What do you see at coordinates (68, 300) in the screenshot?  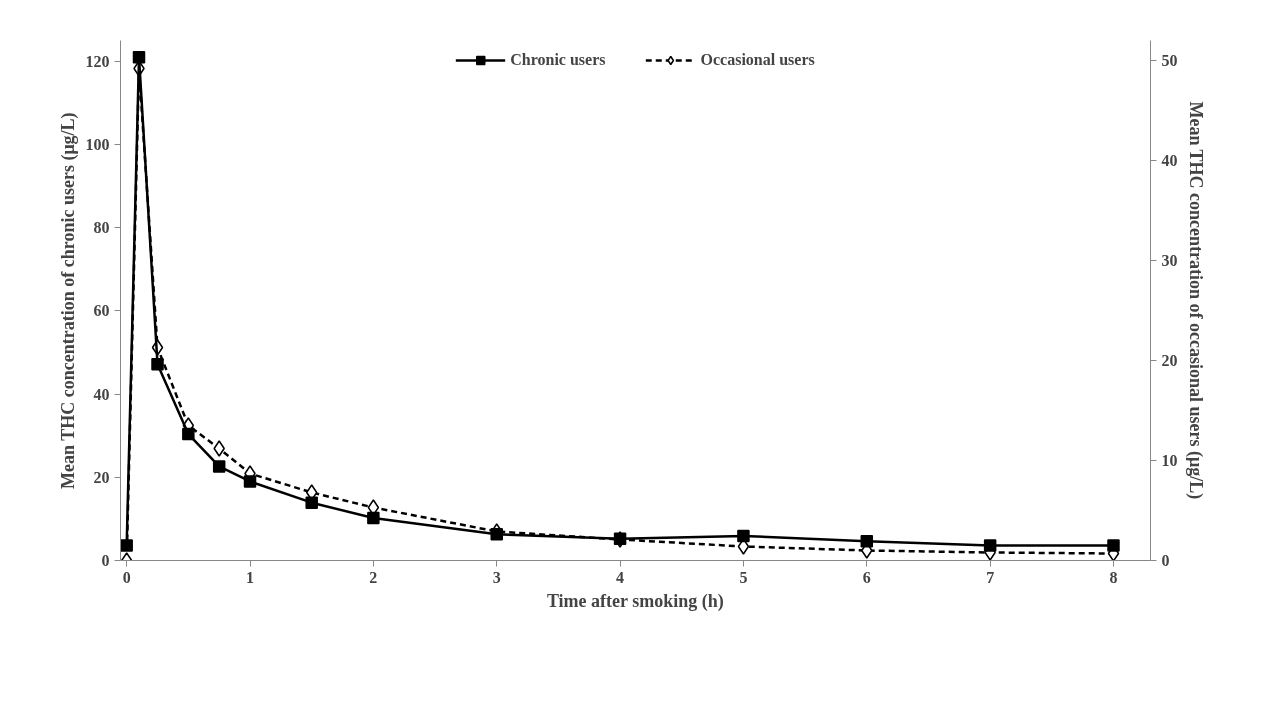 I see `y-axis-title: Mean THC concentration of chronic users (μg/L)` at bounding box center [68, 300].